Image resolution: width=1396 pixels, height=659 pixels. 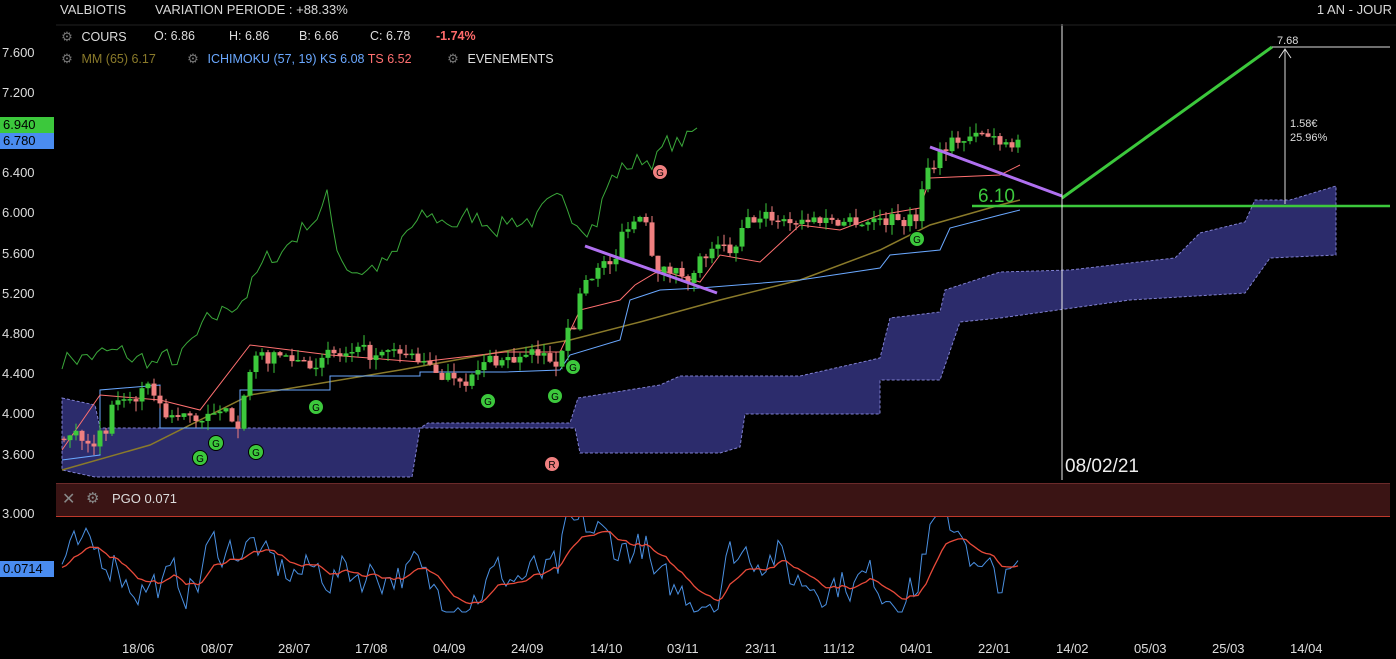 I want to click on x-tick: 17/08, so click(x=371, y=648).